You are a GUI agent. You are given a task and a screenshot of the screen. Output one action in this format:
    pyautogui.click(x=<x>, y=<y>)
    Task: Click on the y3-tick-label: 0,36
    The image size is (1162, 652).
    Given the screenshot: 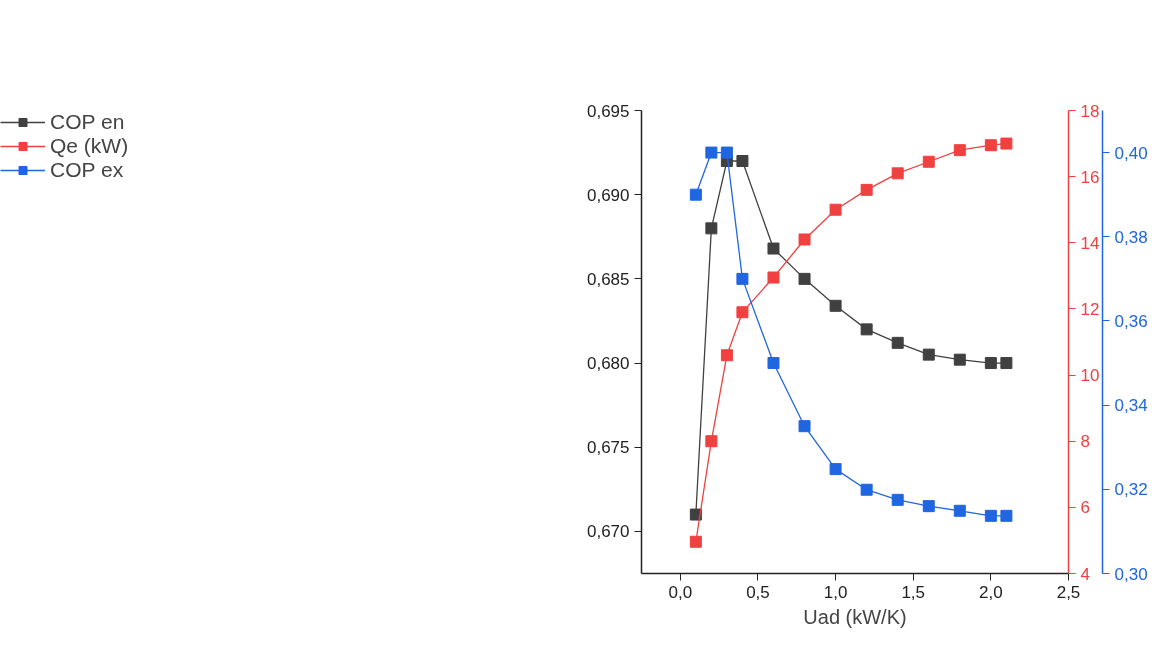 What is the action you would take?
    pyautogui.click(x=1131, y=321)
    